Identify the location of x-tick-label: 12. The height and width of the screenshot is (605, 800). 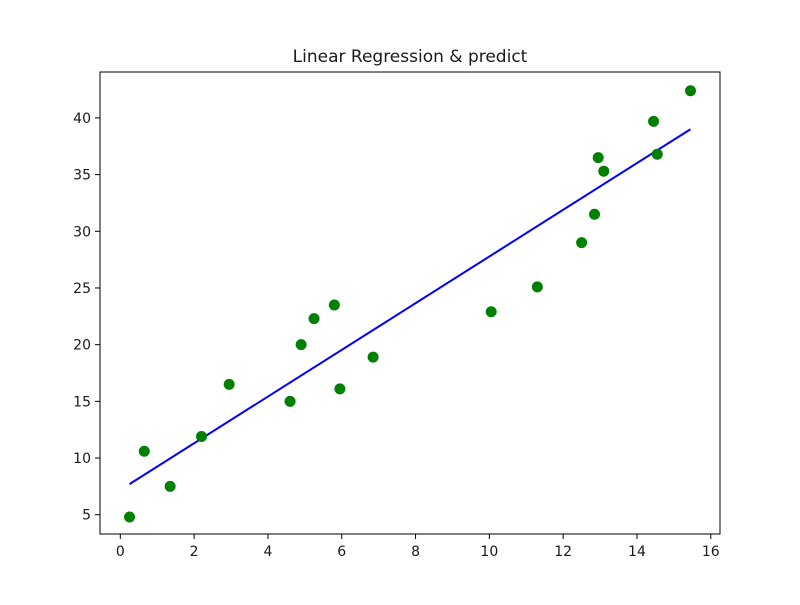
(563, 552).